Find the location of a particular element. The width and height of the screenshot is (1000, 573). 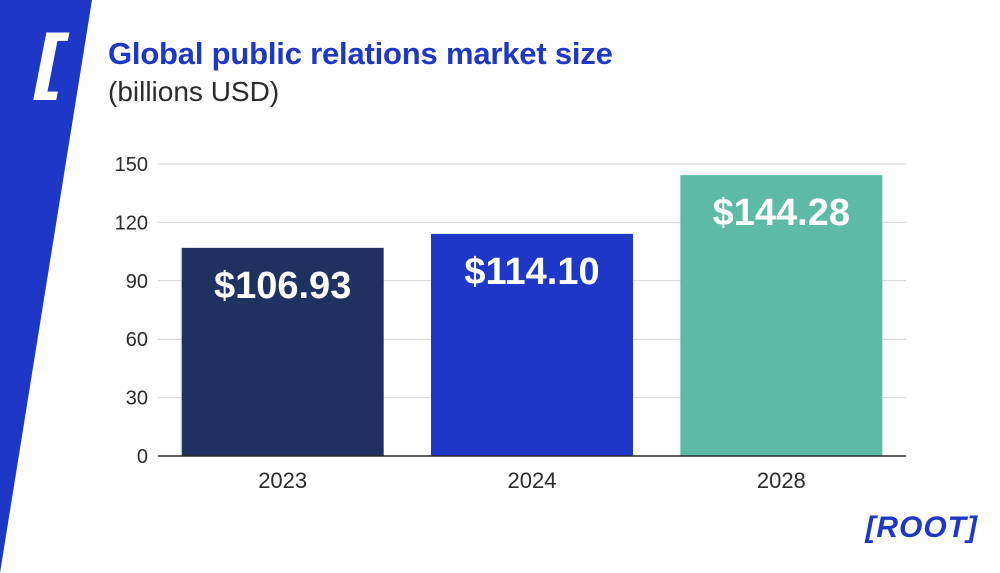

data-label: $144.28 is located at coordinates (781, 213).